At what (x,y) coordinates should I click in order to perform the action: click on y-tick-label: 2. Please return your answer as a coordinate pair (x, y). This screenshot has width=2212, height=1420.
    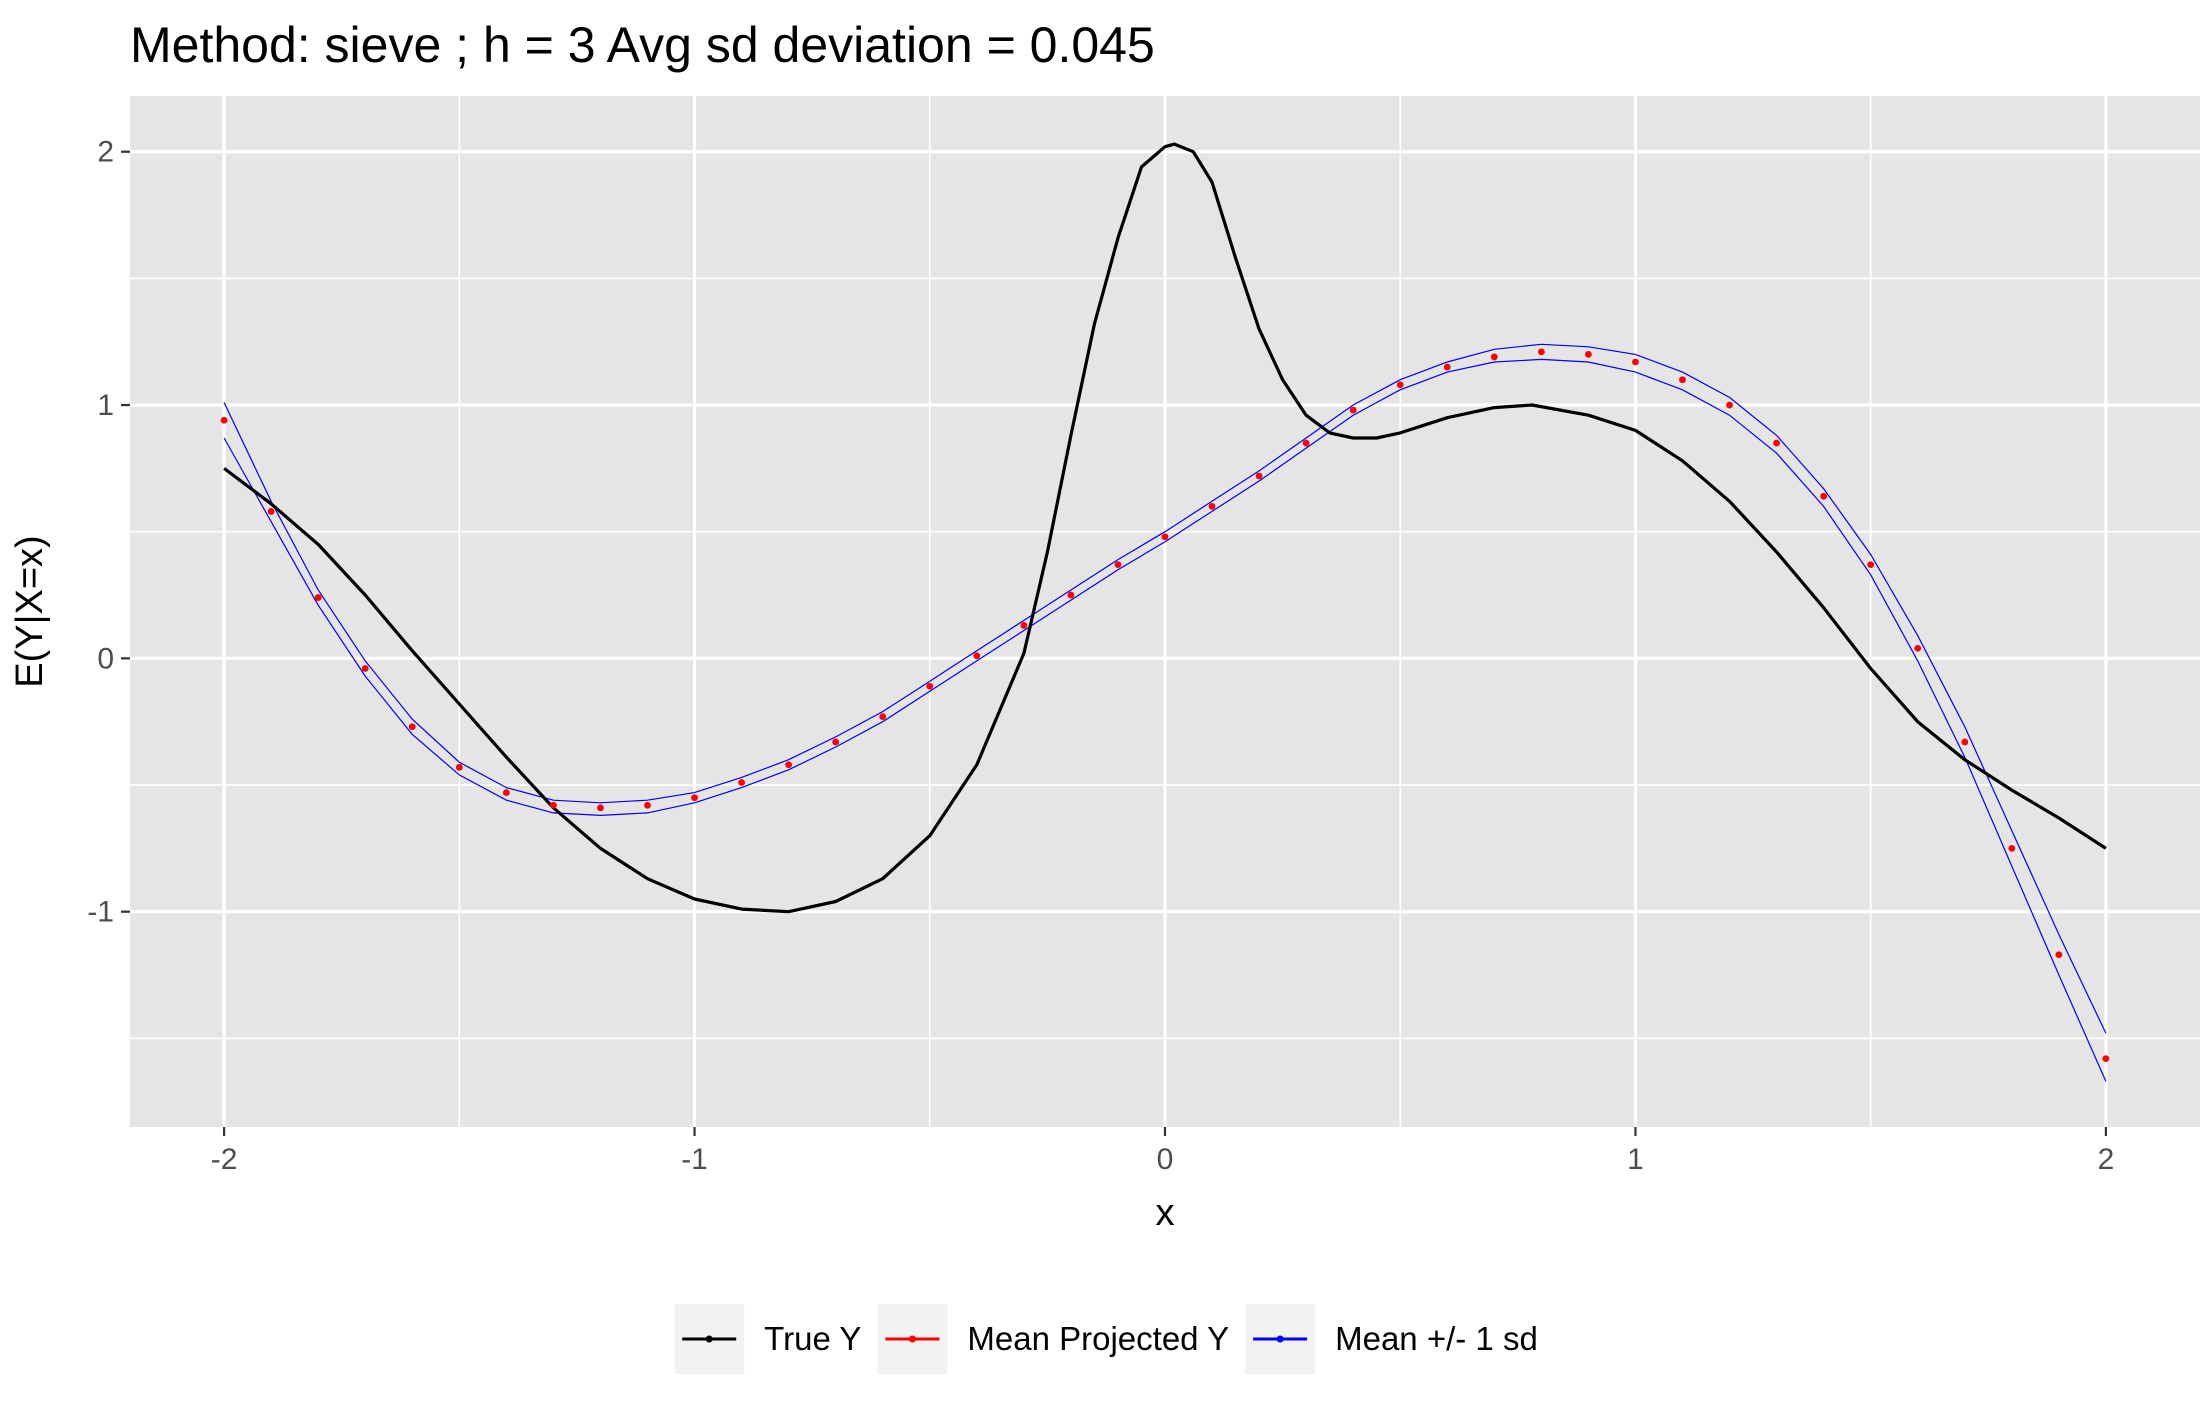
    Looking at the image, I should click on (105, 152).